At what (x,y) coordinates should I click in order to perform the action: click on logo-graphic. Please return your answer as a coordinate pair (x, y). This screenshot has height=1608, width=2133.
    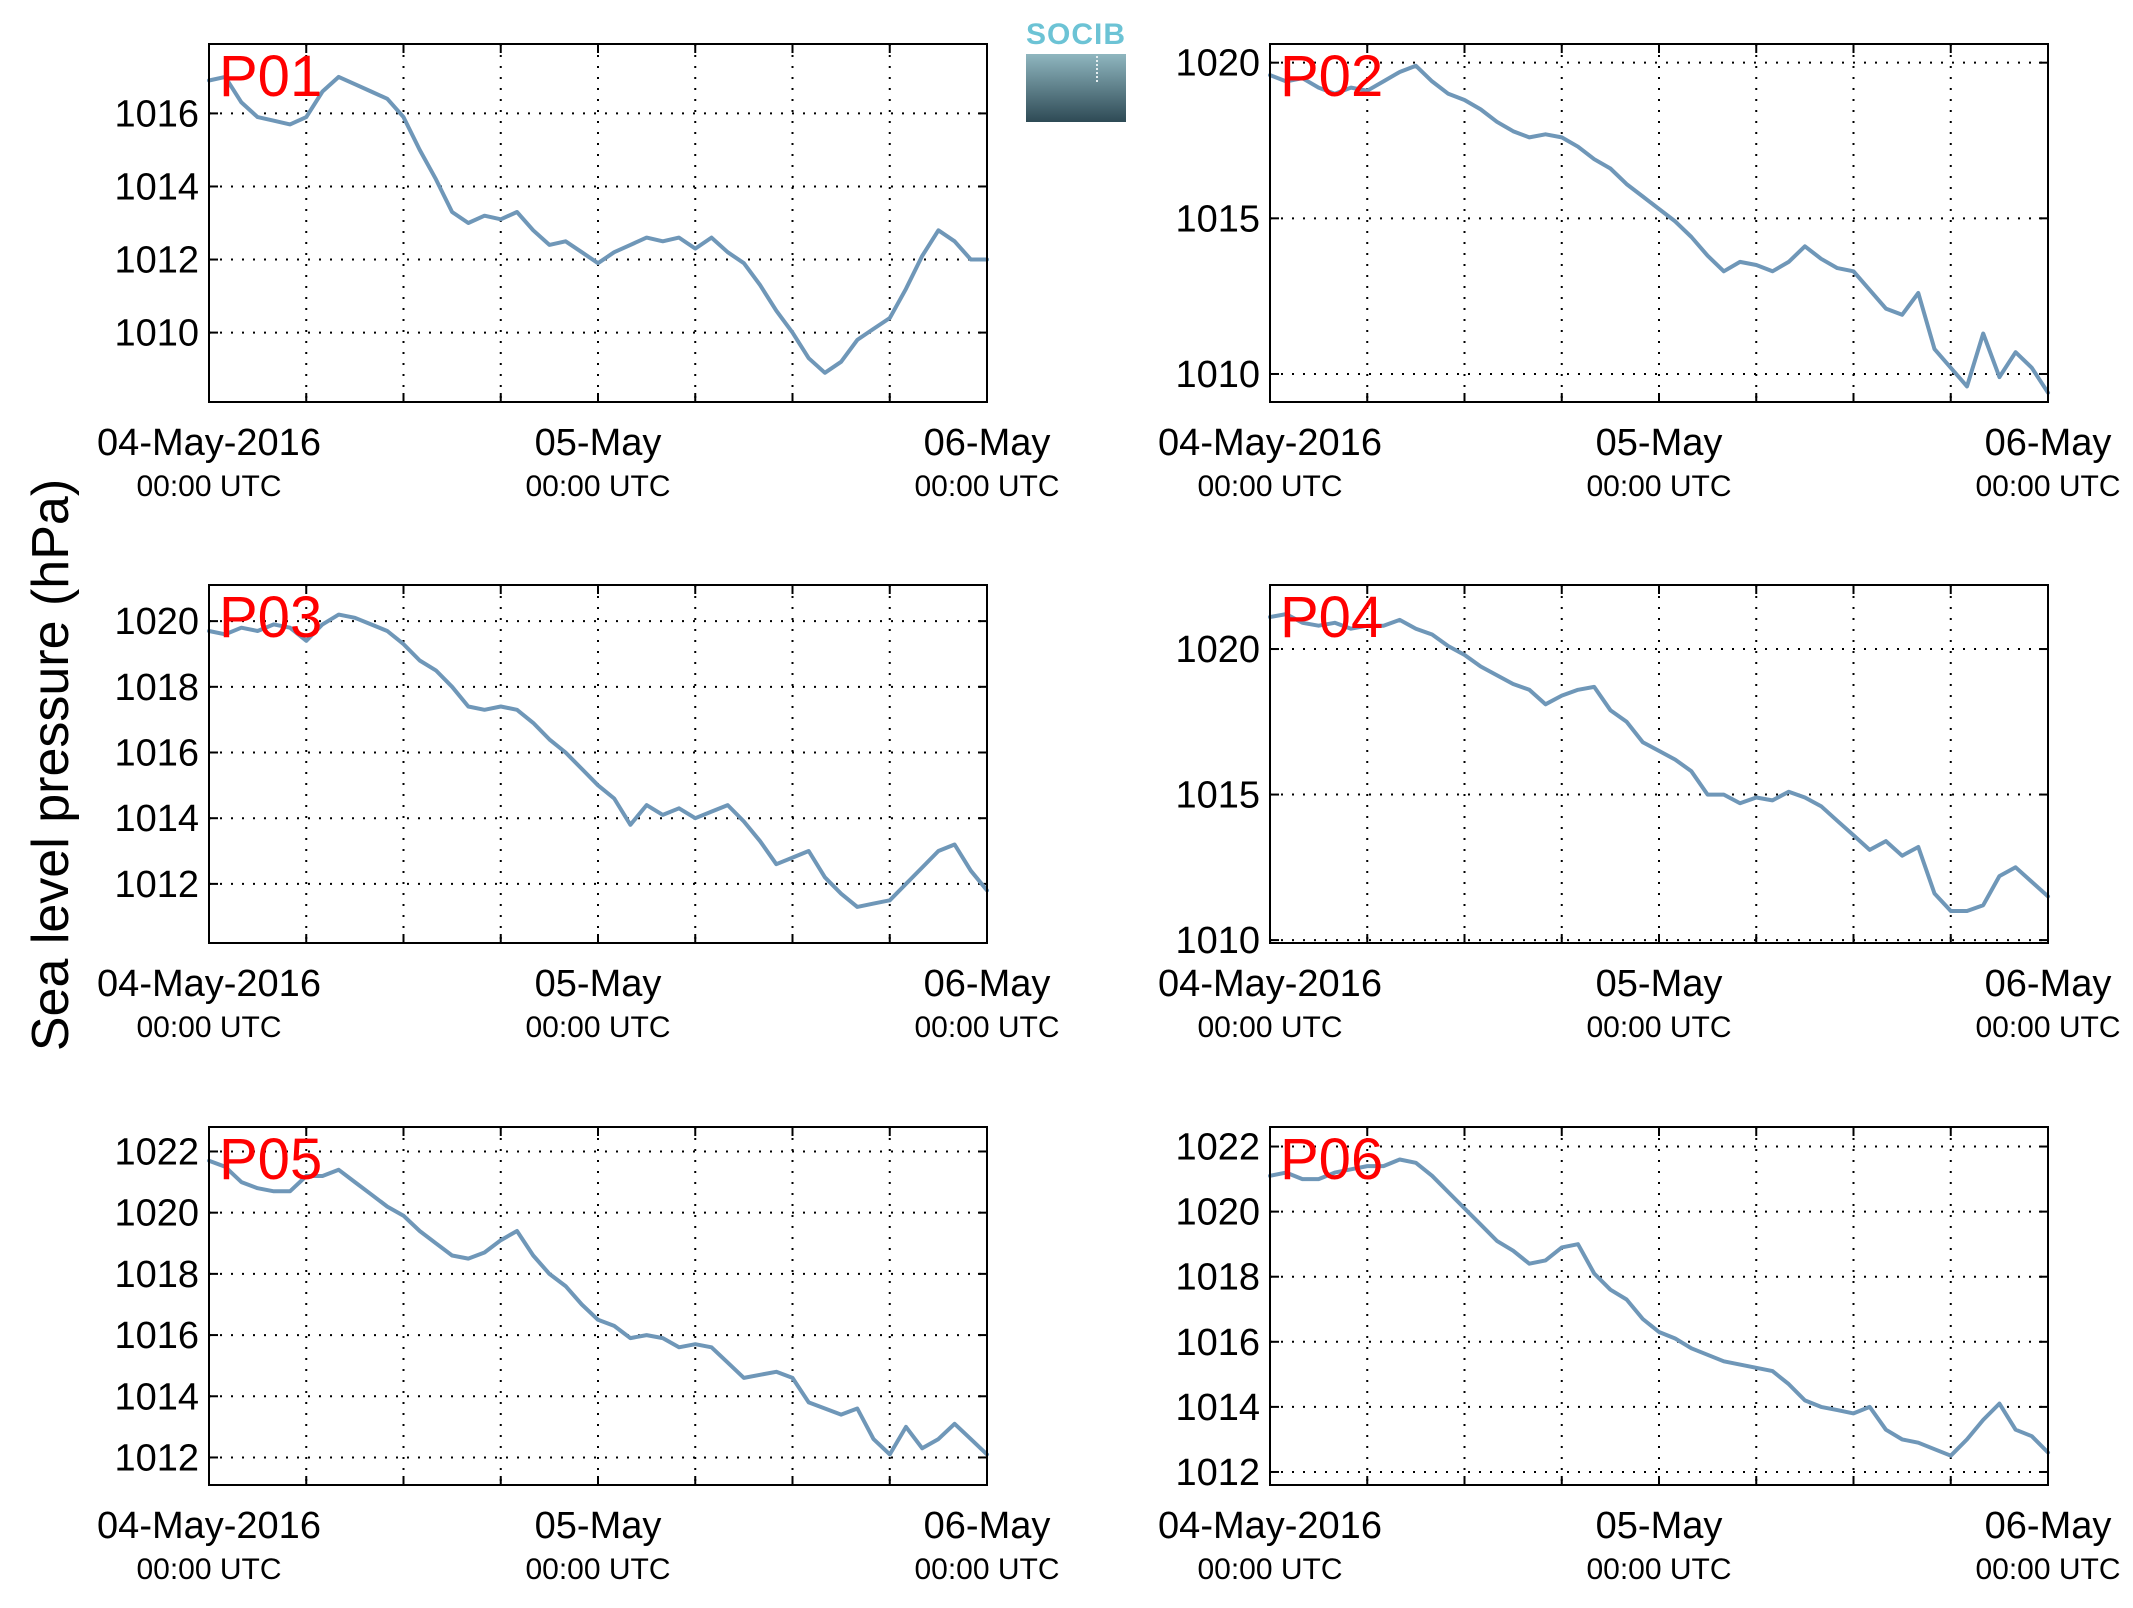
    Looking at the image, I should click on (1076, 88).